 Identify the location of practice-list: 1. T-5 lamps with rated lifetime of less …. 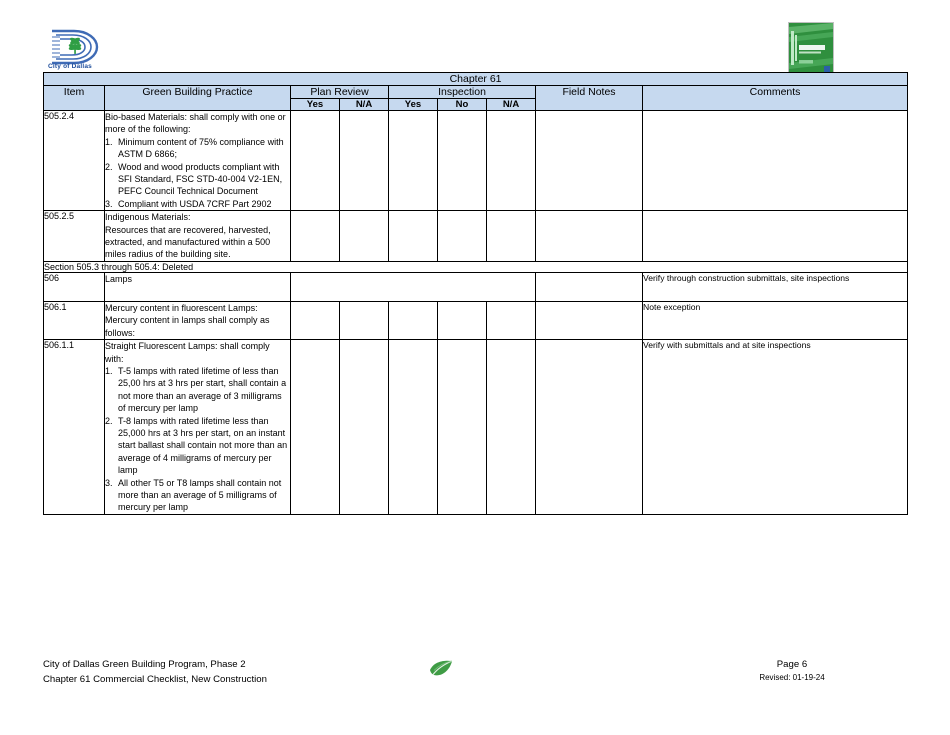
(197, 439).